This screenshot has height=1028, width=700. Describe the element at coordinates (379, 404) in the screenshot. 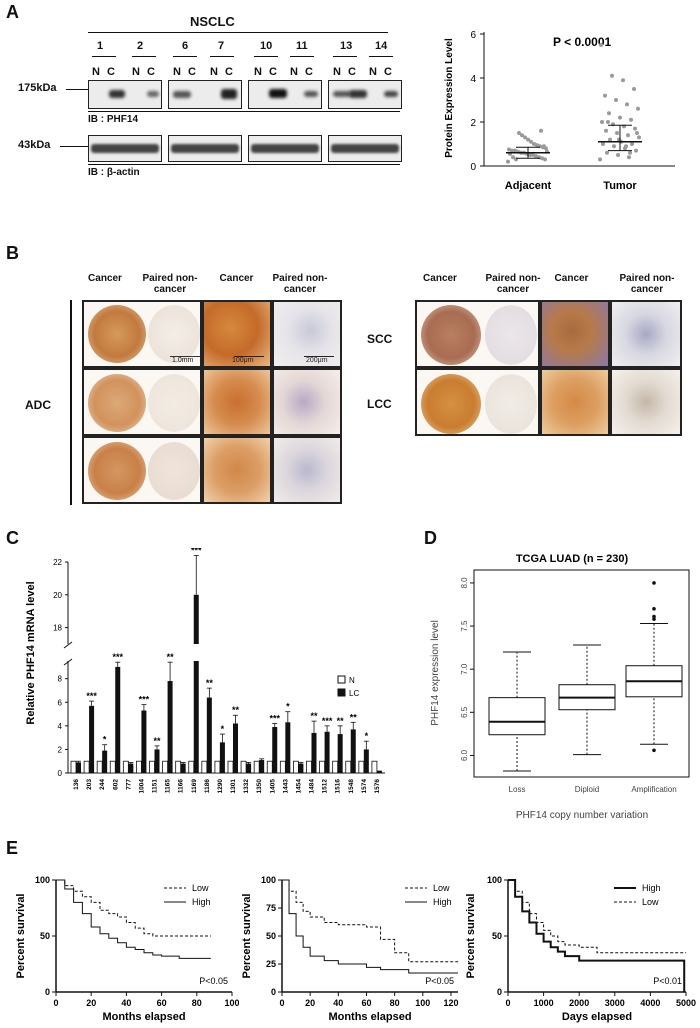

I see `row-label-lcc: LCC` at that location.